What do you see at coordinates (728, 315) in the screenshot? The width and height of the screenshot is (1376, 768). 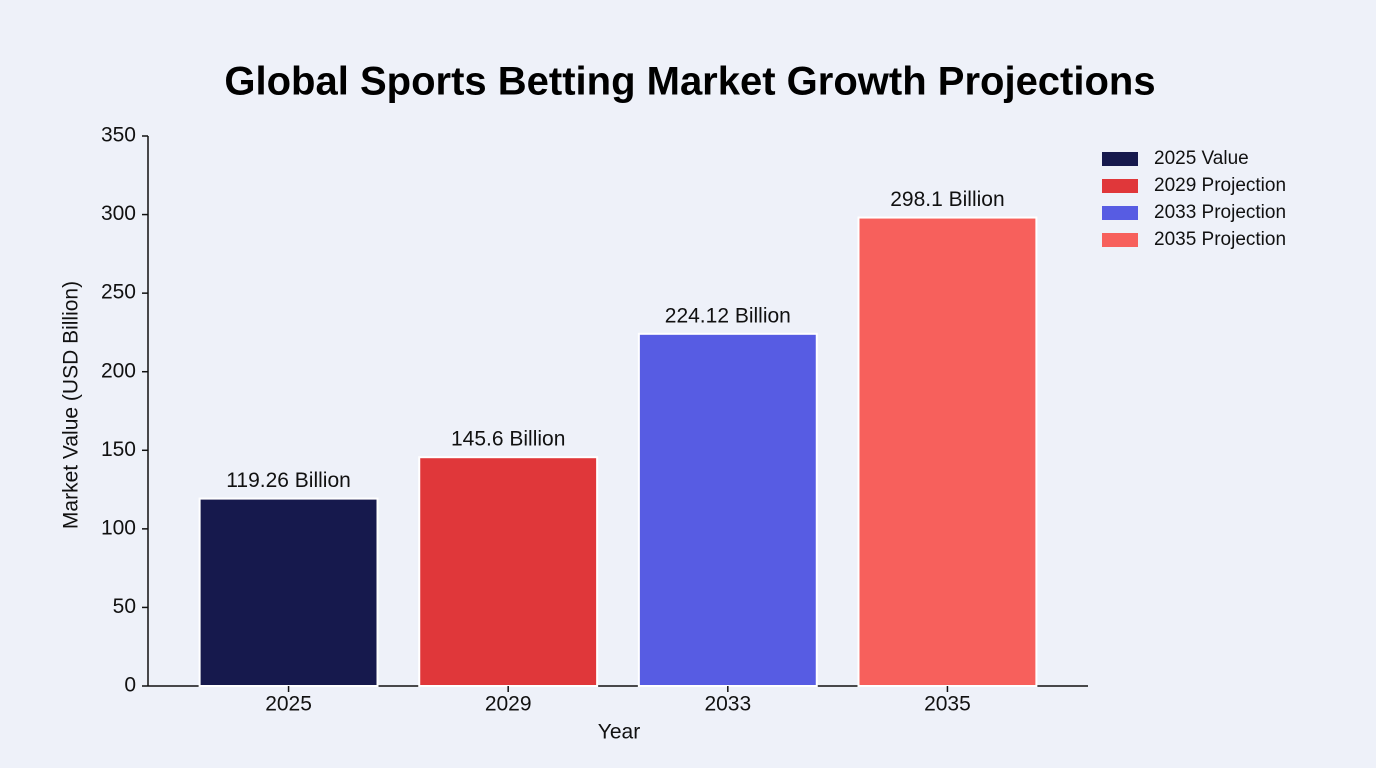 I see `value-label: 224.12 Billion` at bounding box center [728, 315].